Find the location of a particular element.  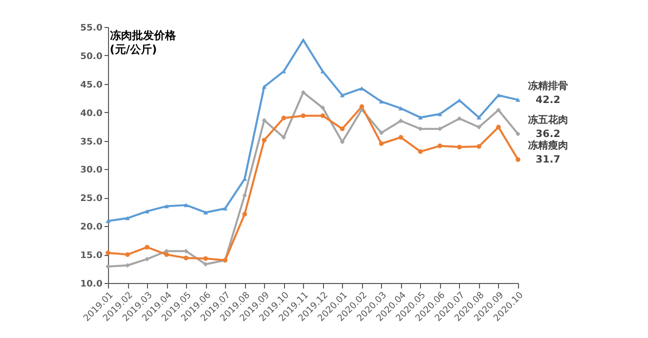

y-tick-label: 40.0 is located at coordinates (91, 113).